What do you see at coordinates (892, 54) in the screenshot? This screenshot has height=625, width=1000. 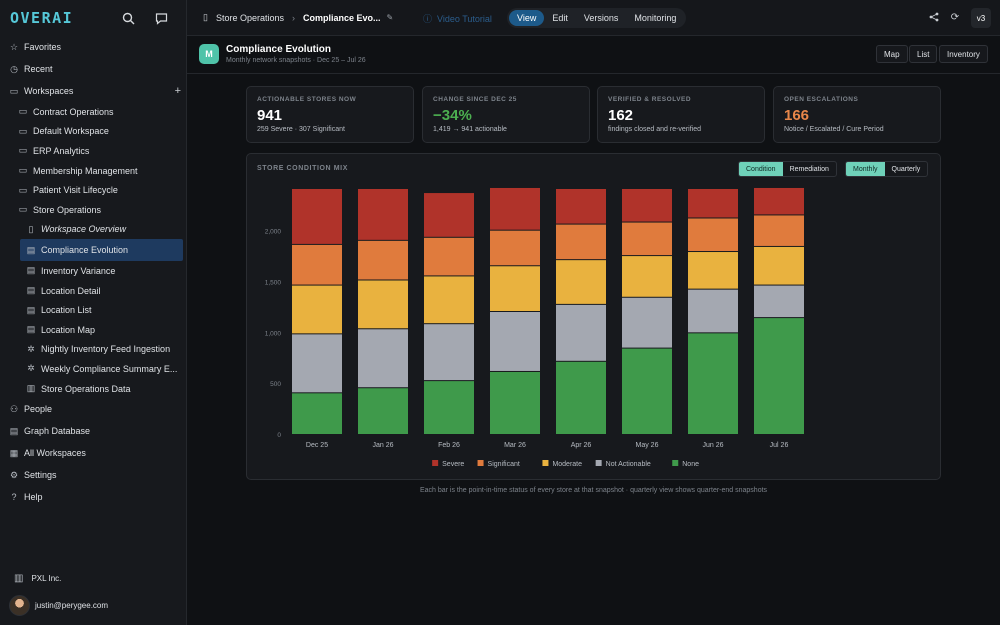 I see `map-button: Map` at bounding box center [892, 54].